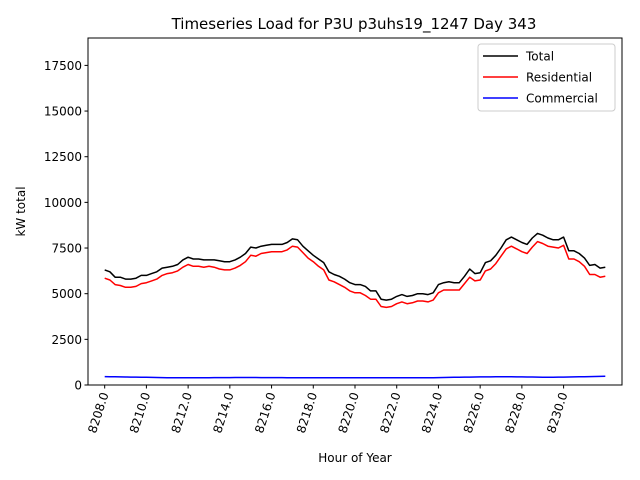 The height and width of the screenshot is (480, 640). What do you see at coordinates (539, 57) in the screenshot?
I see `legend-label: Total` at bounding box center [539, 57].